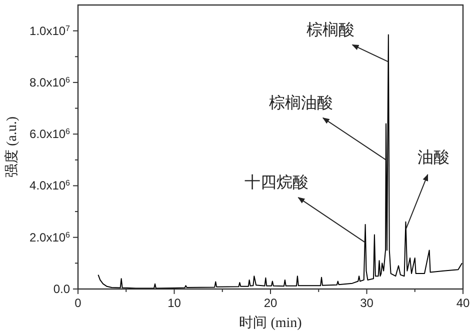  I want to click on y-tick-label: 4.0x10$^{6}$, so click(50, 185).